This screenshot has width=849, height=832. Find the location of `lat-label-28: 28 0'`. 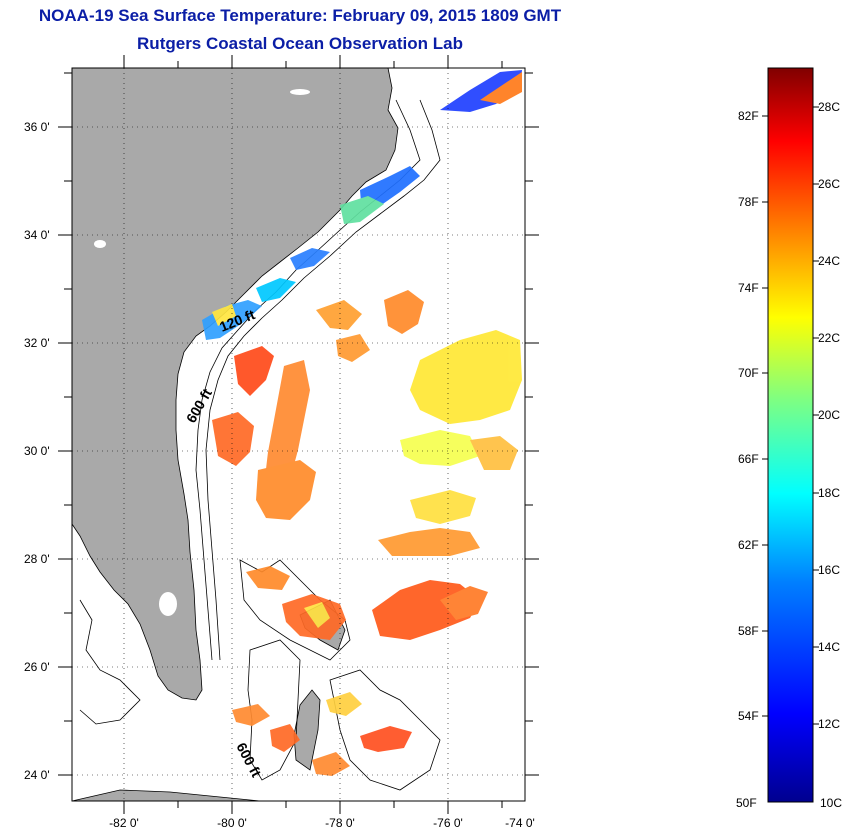

lat-label-28: 28 0' is located at coordinates (37, 559).